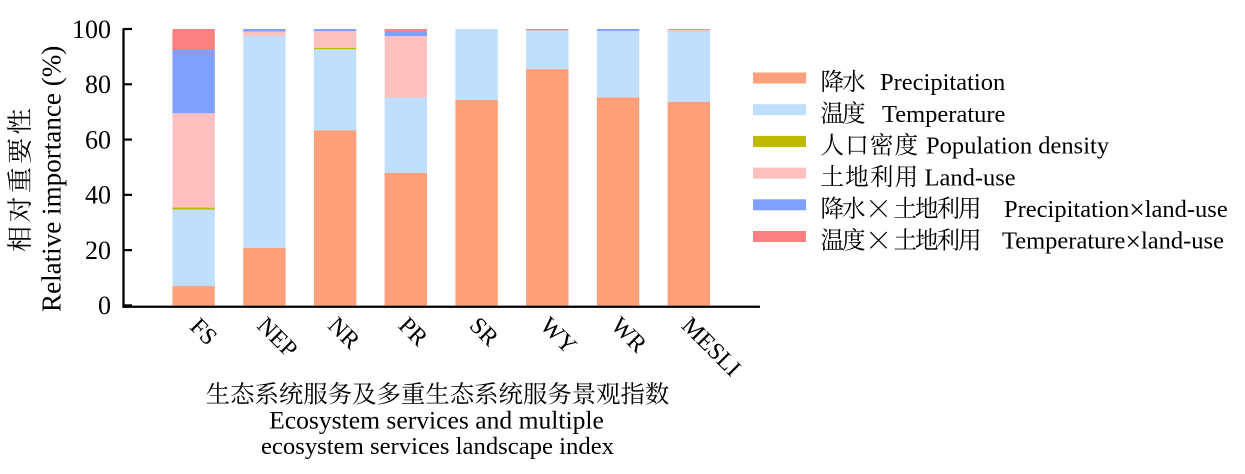  What do you see at coordinates (438, 446) in the screenshot?
I see `svg-text:ecosystem services landscape i: ecosystem services landscape index` at bounding box center [438, 446].